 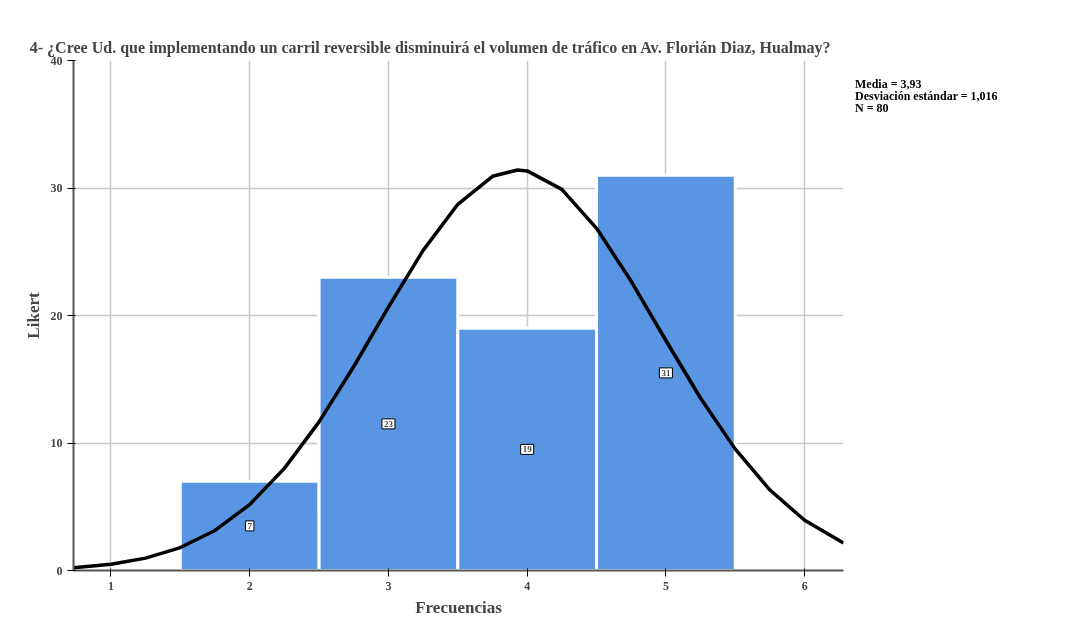 I want to click on x-tick-label: 6, so click(x=804, y=585).